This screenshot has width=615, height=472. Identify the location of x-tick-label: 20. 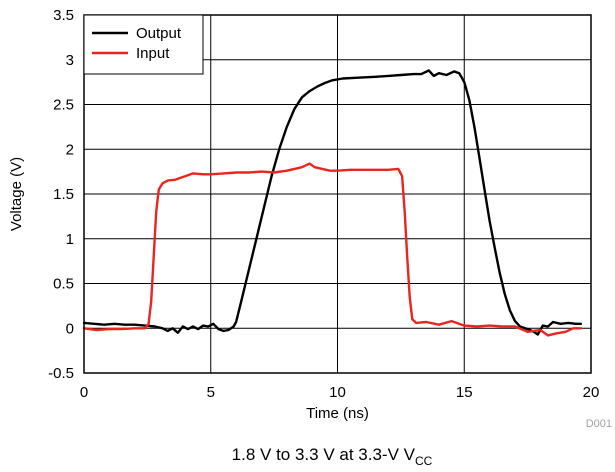
(591, 392).